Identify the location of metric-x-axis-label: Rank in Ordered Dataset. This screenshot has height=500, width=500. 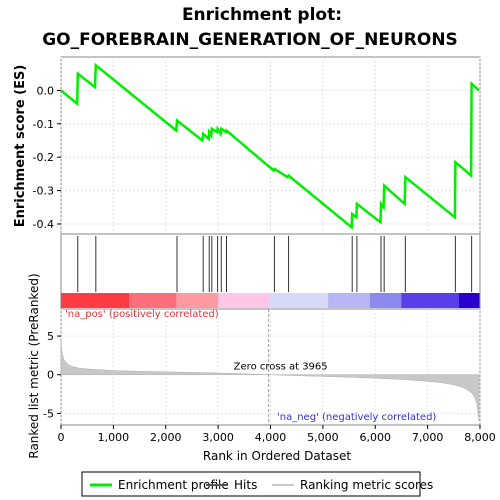
(277, 456).